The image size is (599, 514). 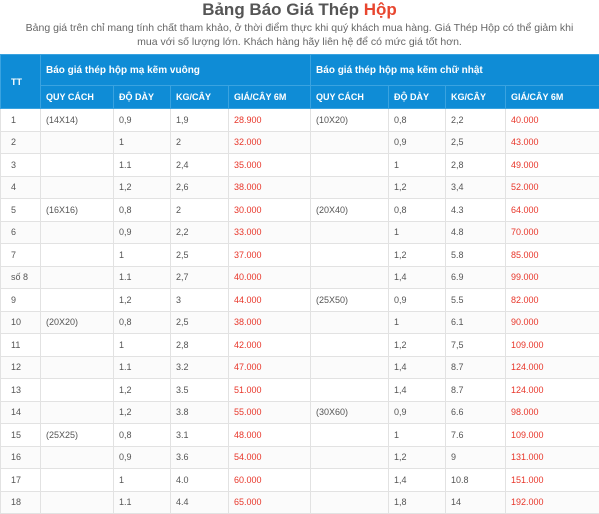 I want to click on price-rect: 43.000, so click(x=552, y=142).